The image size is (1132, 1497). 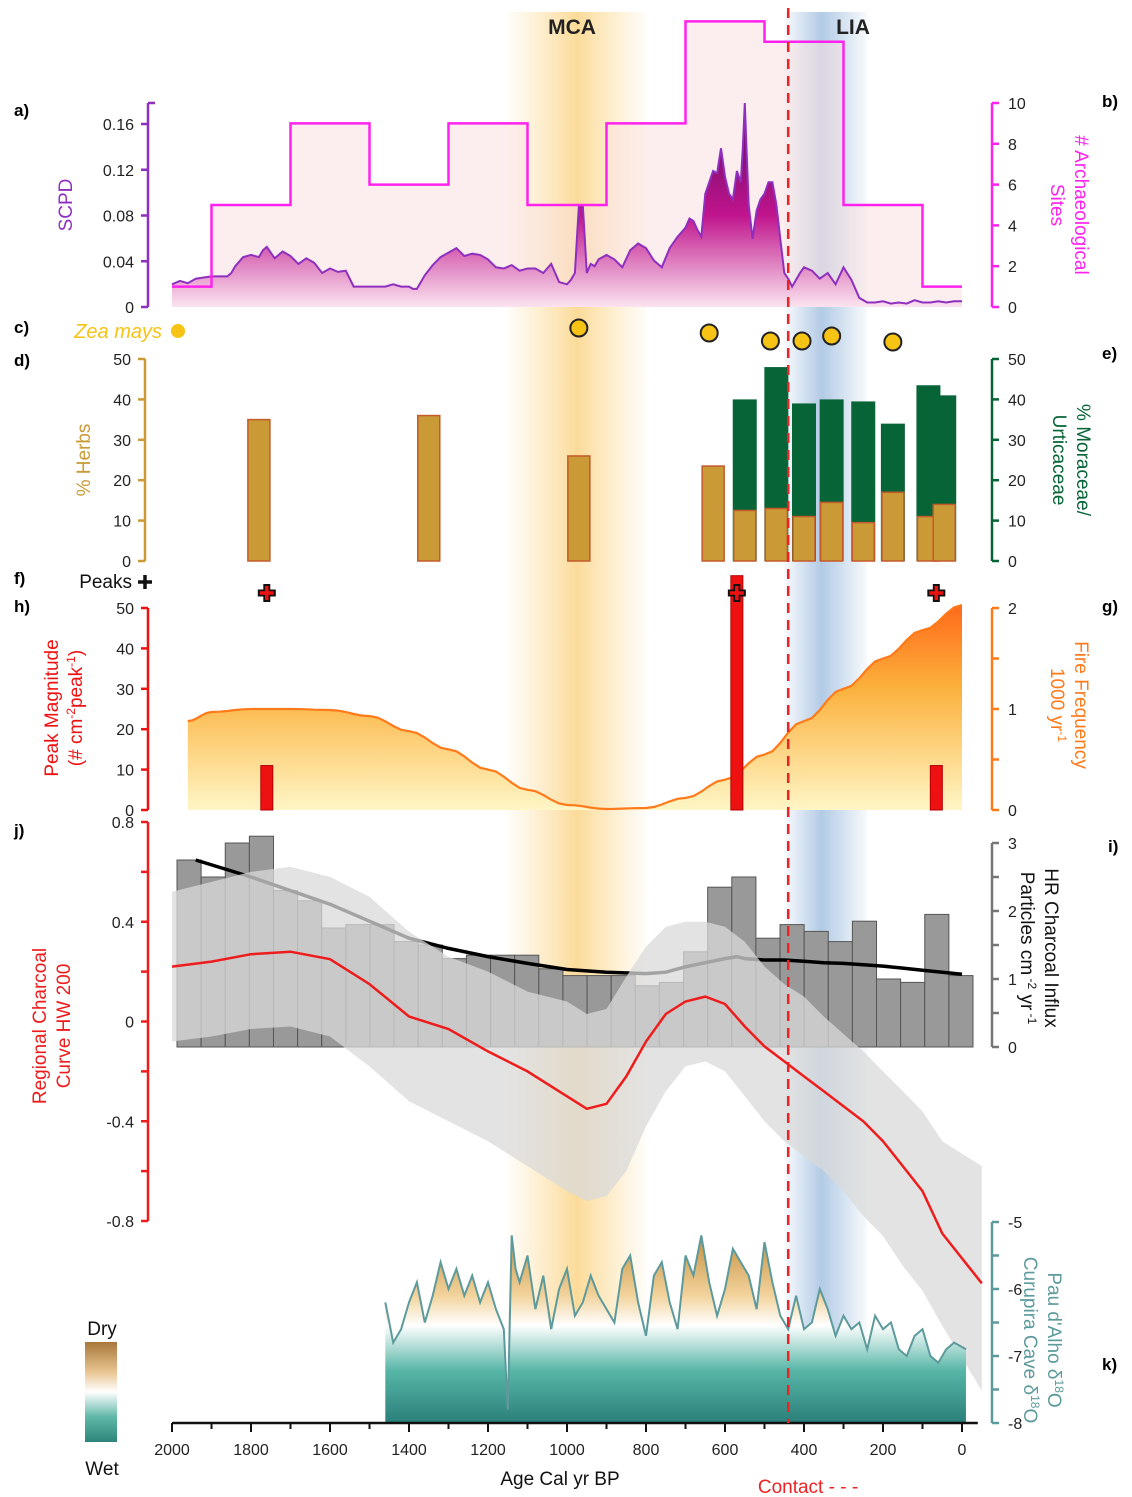 I want to click on sites-tick-label: 6, so click(x=1012, y=186).